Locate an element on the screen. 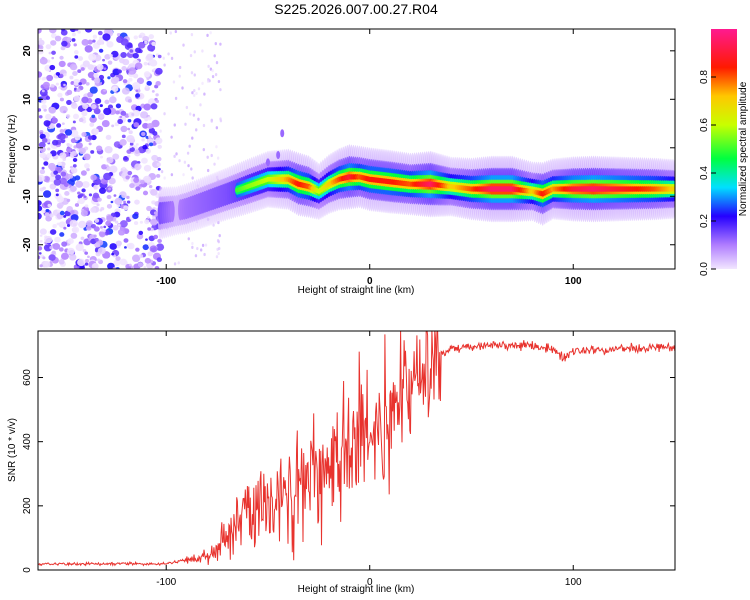  spectrogram-x-axis-label: Height of straight line (km) is located at coordinates (356, 290).